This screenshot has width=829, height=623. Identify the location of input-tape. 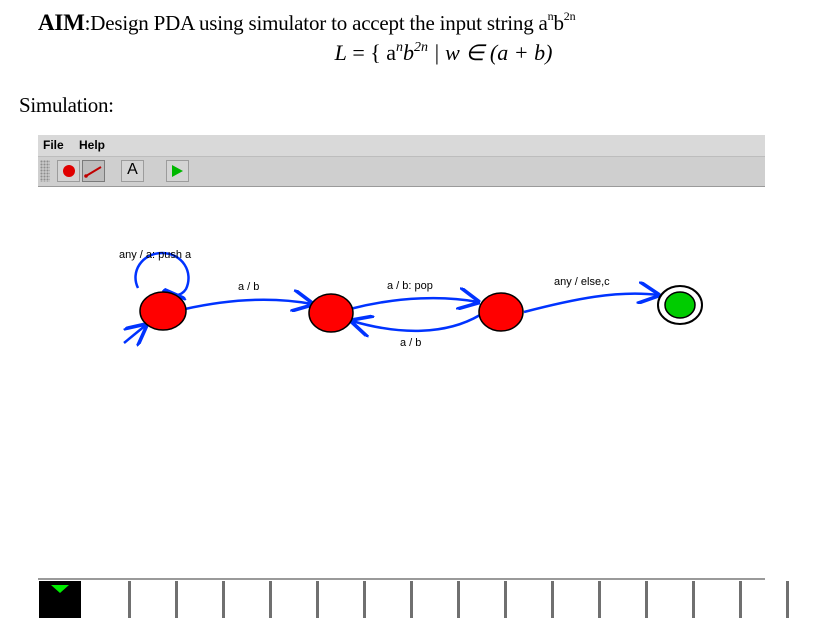
(413, 598).